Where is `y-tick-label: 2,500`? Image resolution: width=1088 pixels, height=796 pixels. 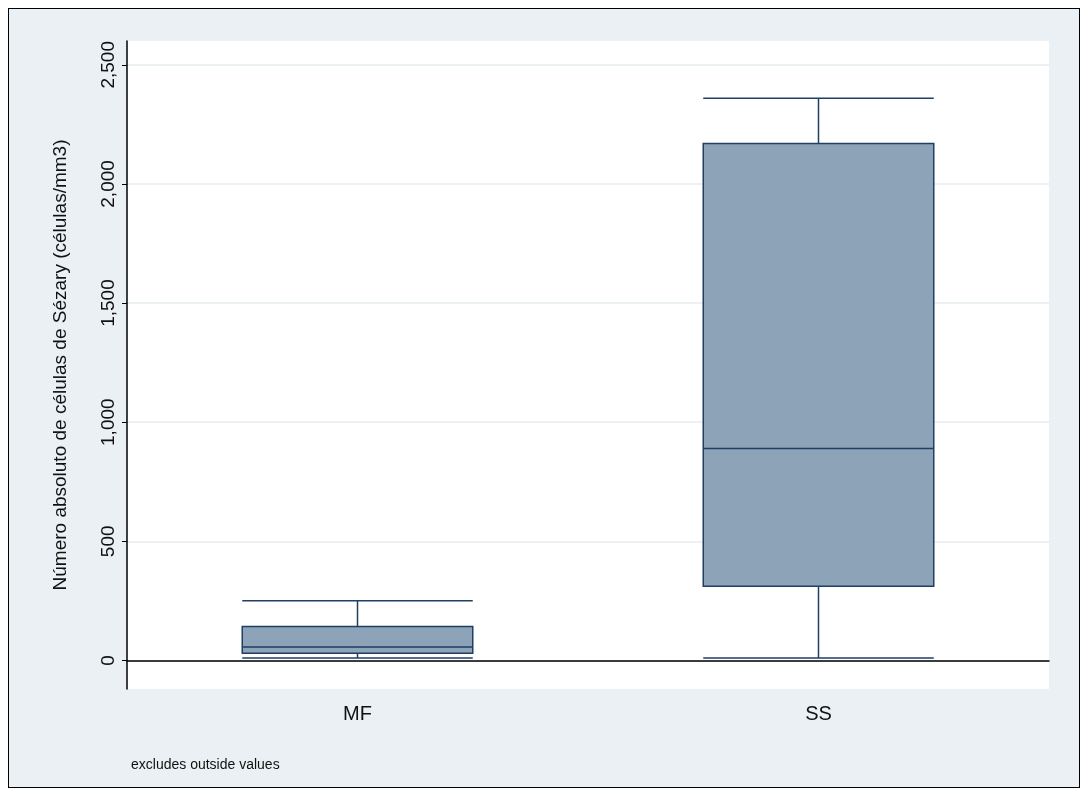
y-tick-label: 2,500 is located at coordinates (107, 65).